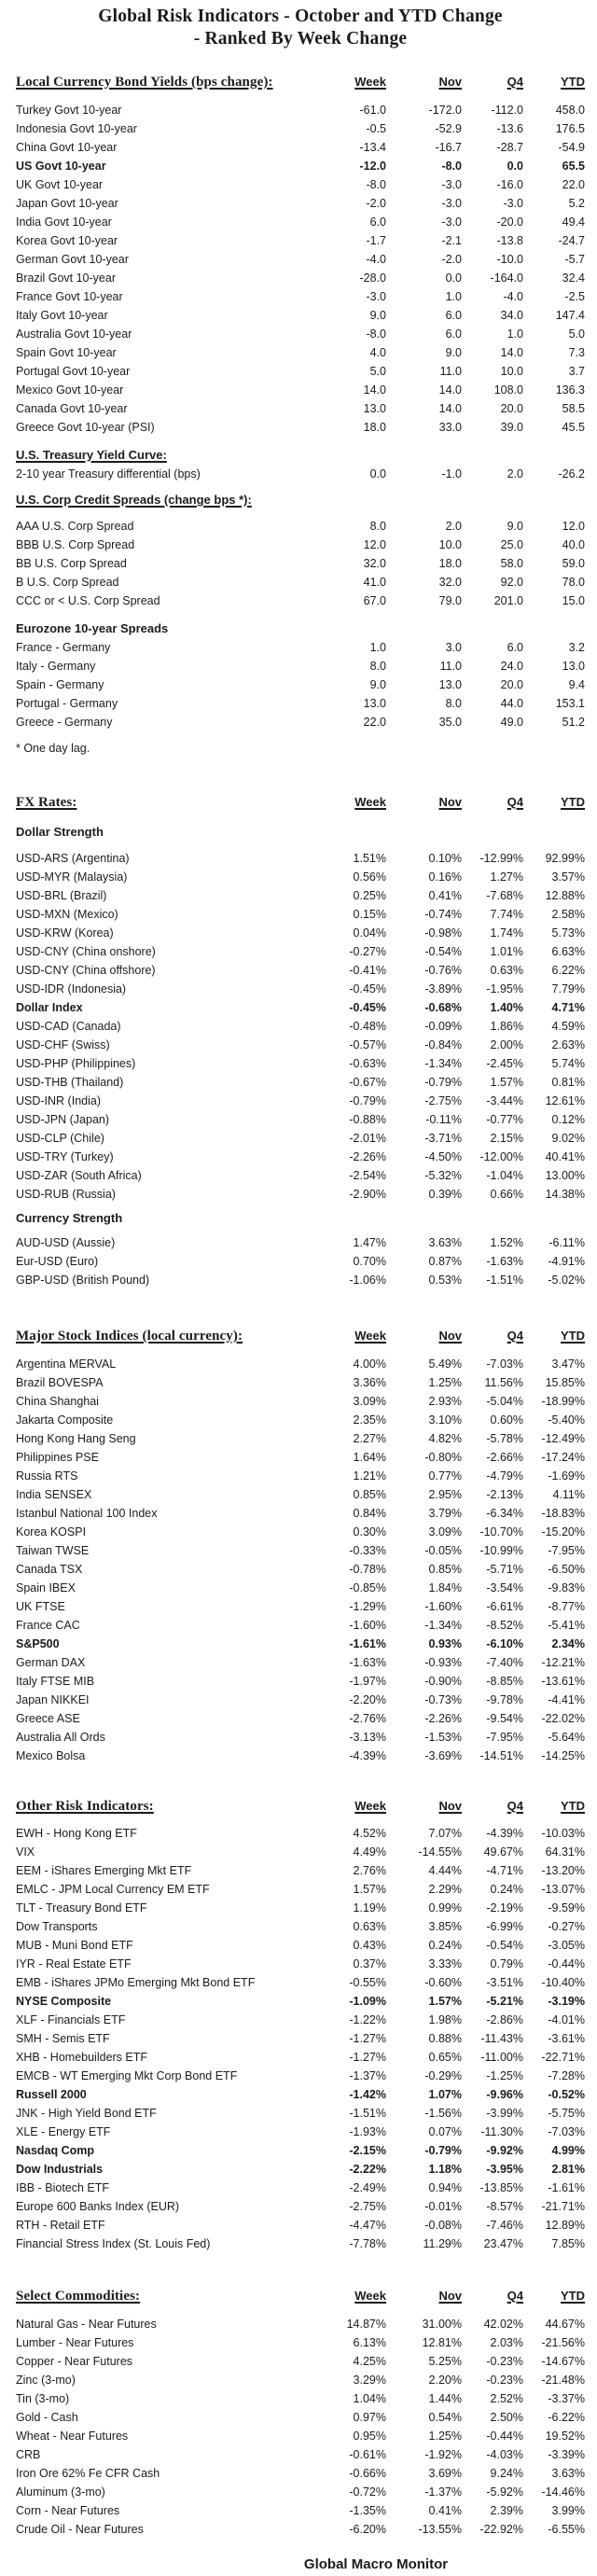 This screenshot has height=2576, width=597. What do you see at coordinates (573, 2296) in the screenshot?
I see `column-header-label: YTD` at bounding box center [573, 2296].